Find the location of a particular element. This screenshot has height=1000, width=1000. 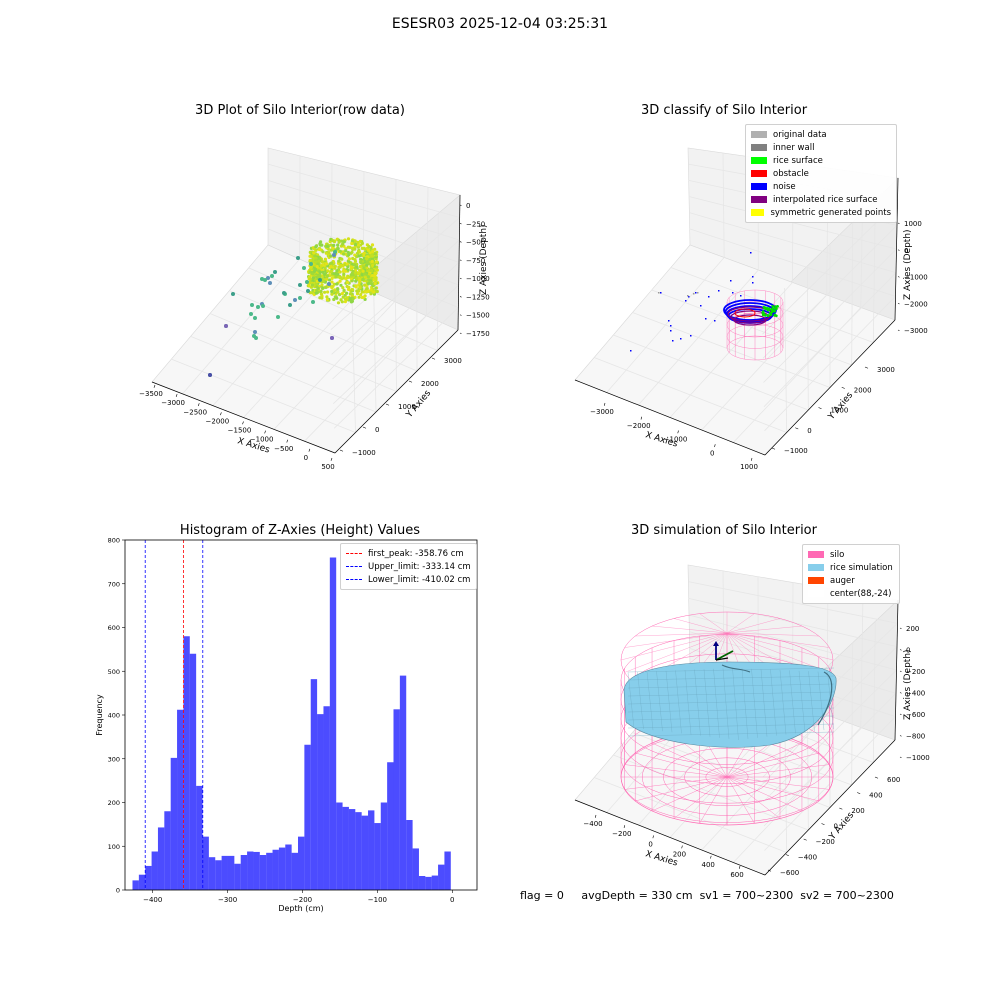

histogram-x-axis-label: Depth (cm) is located at coordinates (300, 908).